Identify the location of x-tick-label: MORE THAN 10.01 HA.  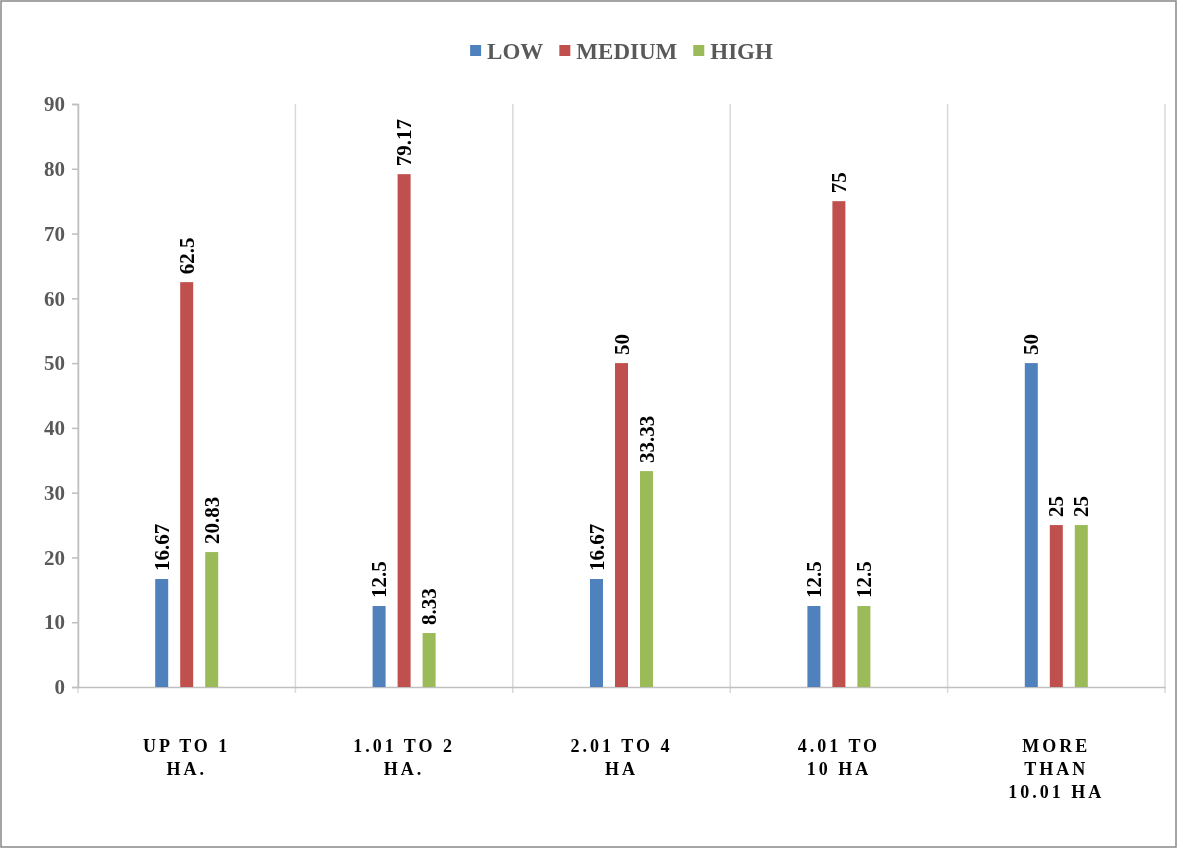
(1056, 769).